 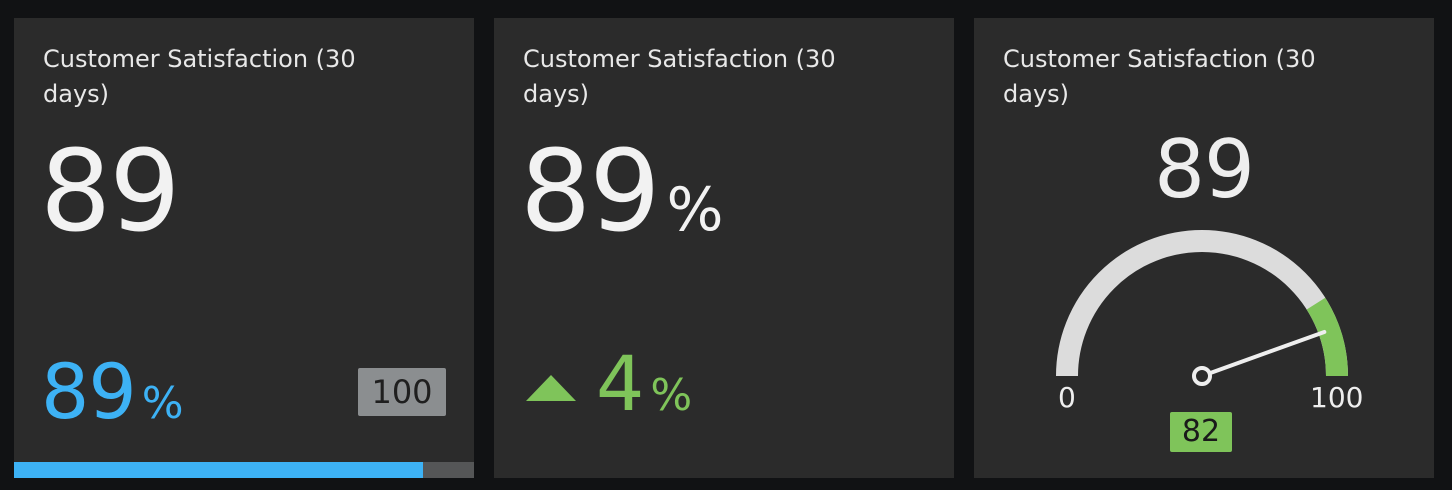 What do you see at coordinates (1268, 352) in the screenshot?
I see `gauge-needle` at bounding box center [1268, 352].